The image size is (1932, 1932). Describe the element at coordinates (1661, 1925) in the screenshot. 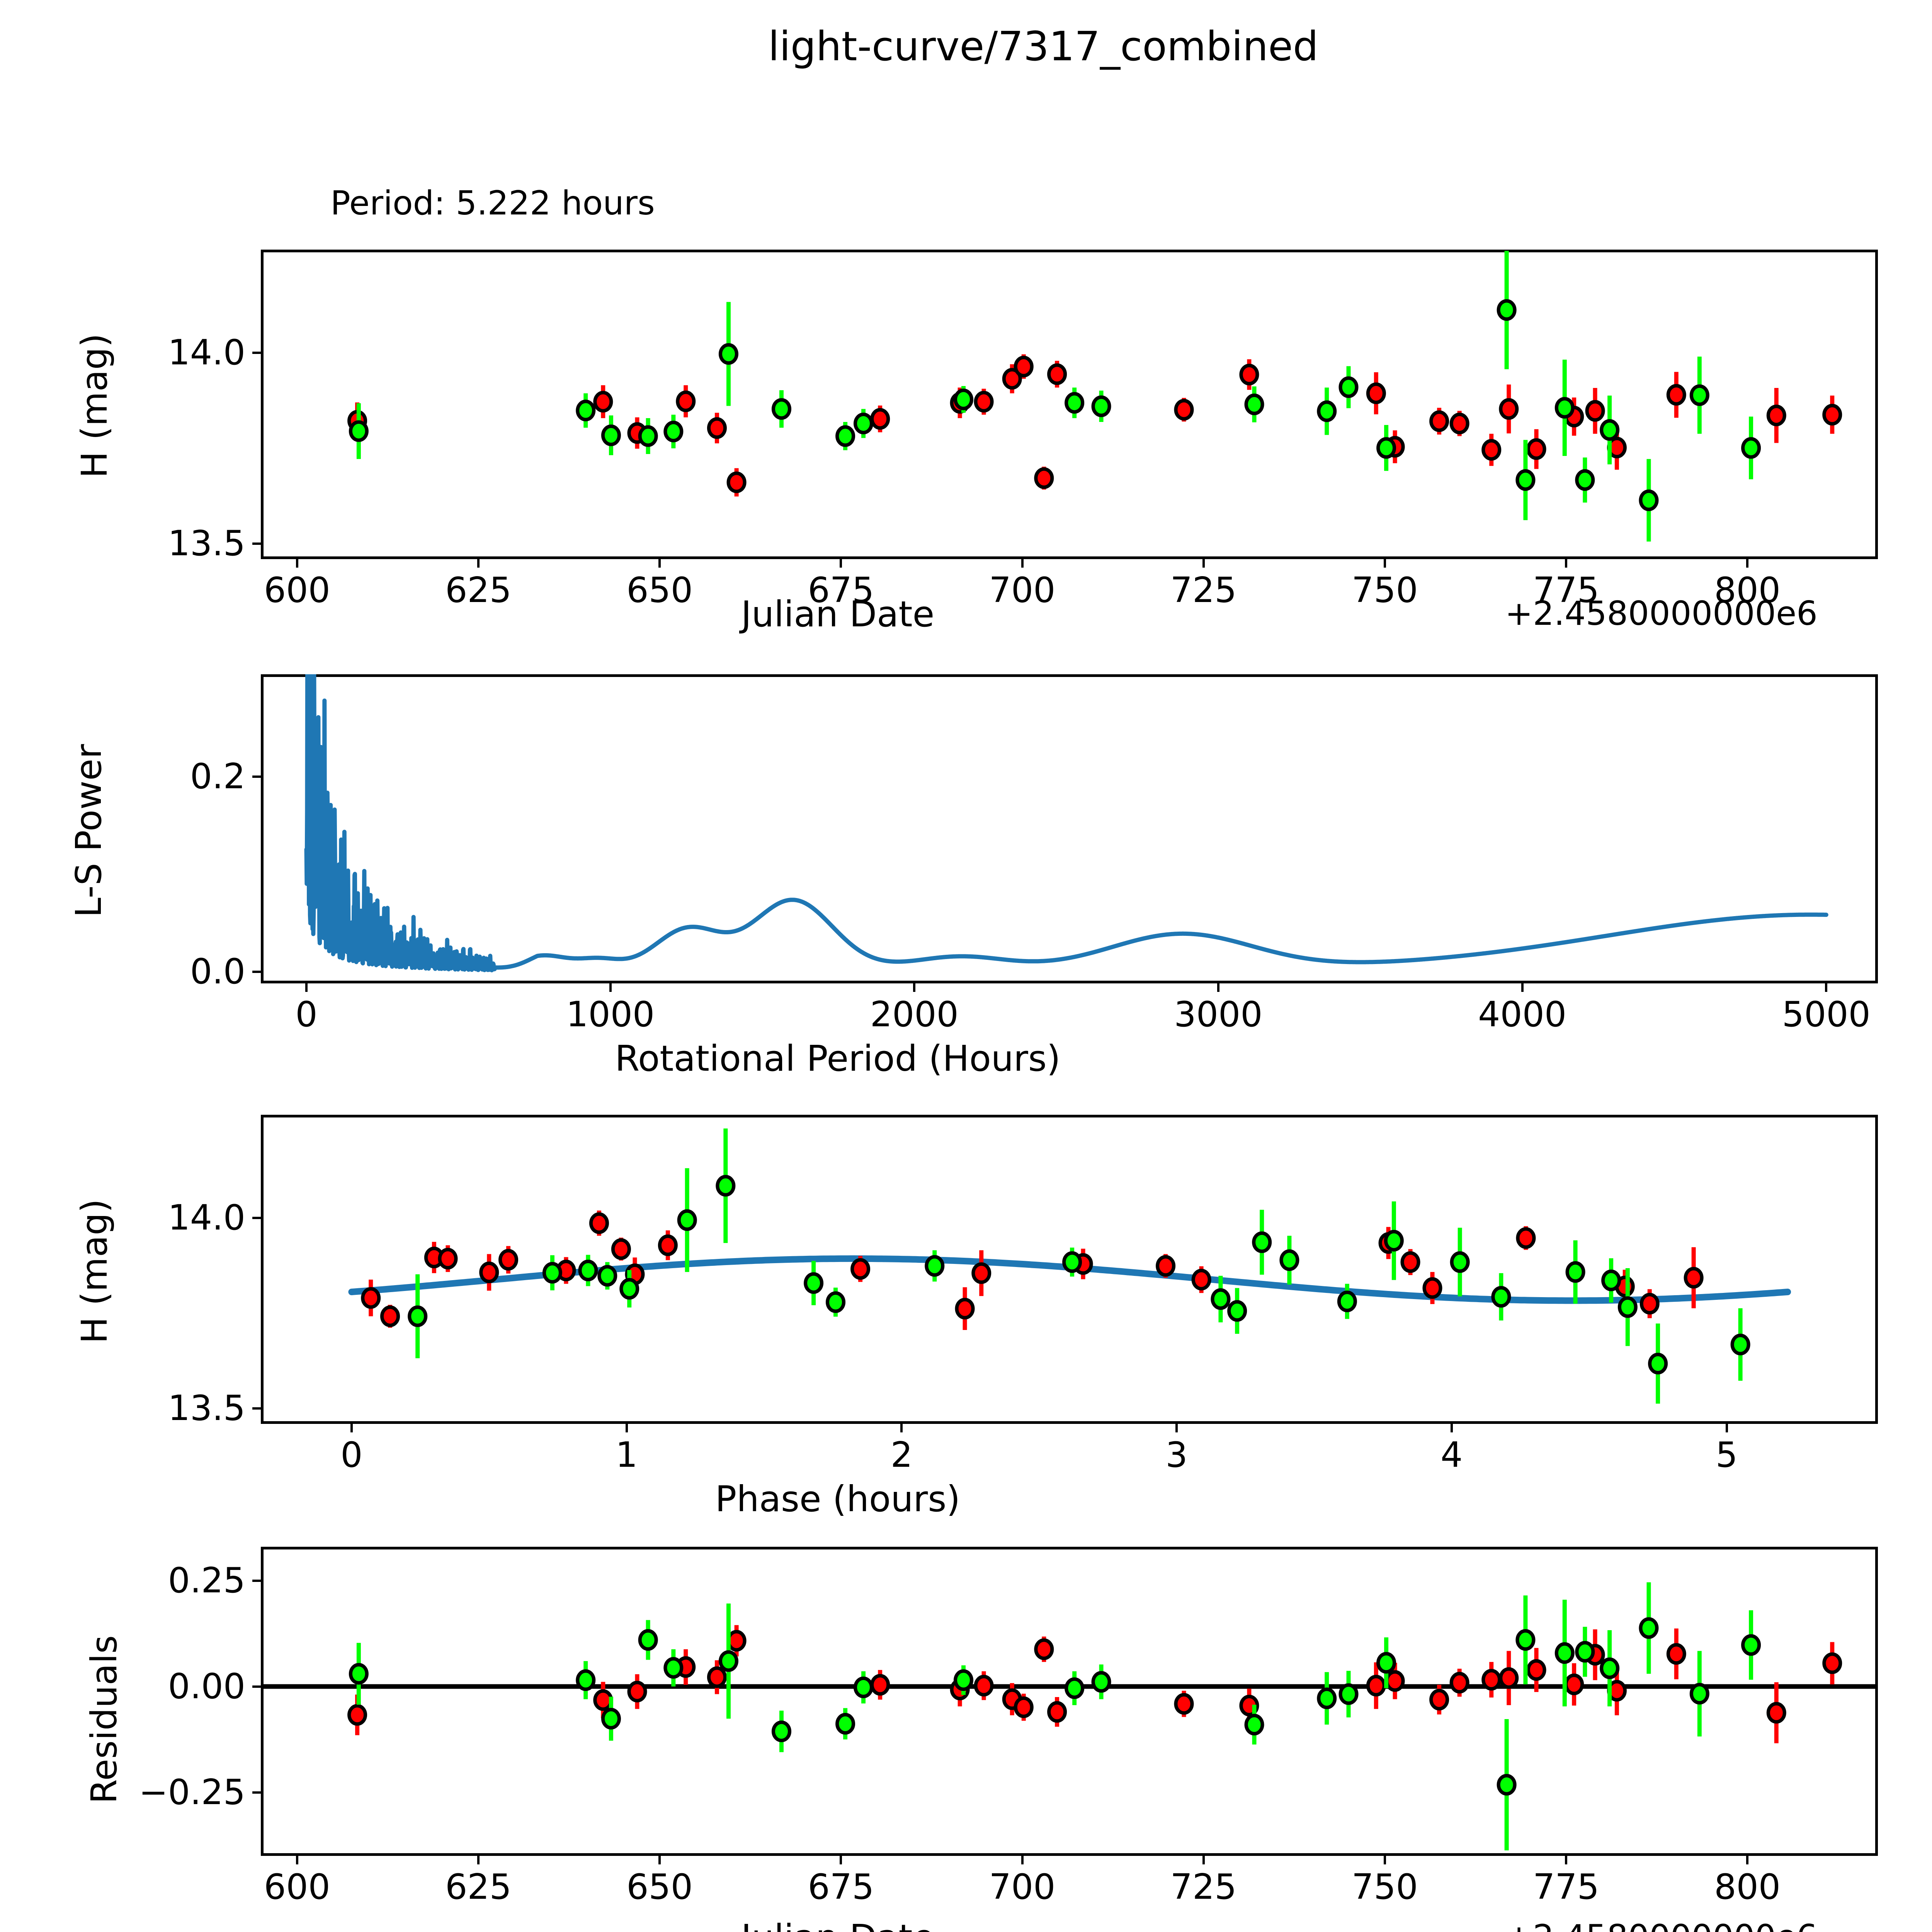

I see `residuals-x-offset-text: +2.4580000000e6` at that location.